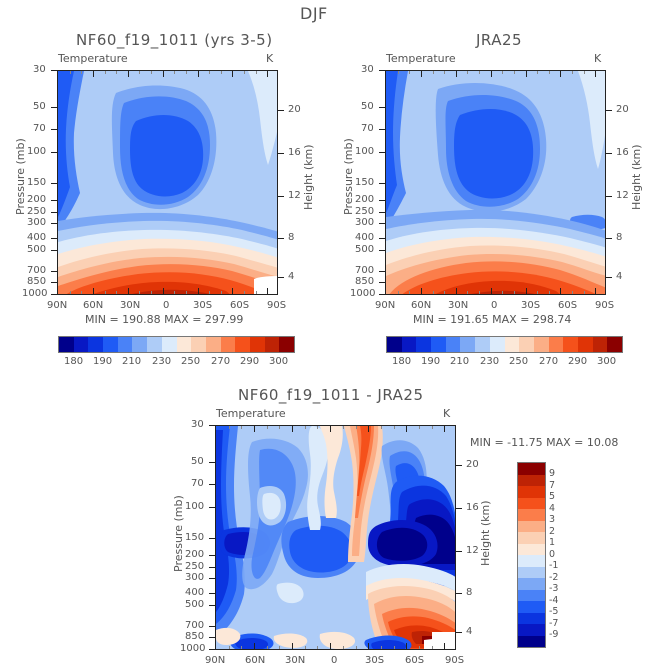 The height and width of the screenshot is (670, 647). I want to click on panel-reanalysis-colorbar, so click(504, 344).